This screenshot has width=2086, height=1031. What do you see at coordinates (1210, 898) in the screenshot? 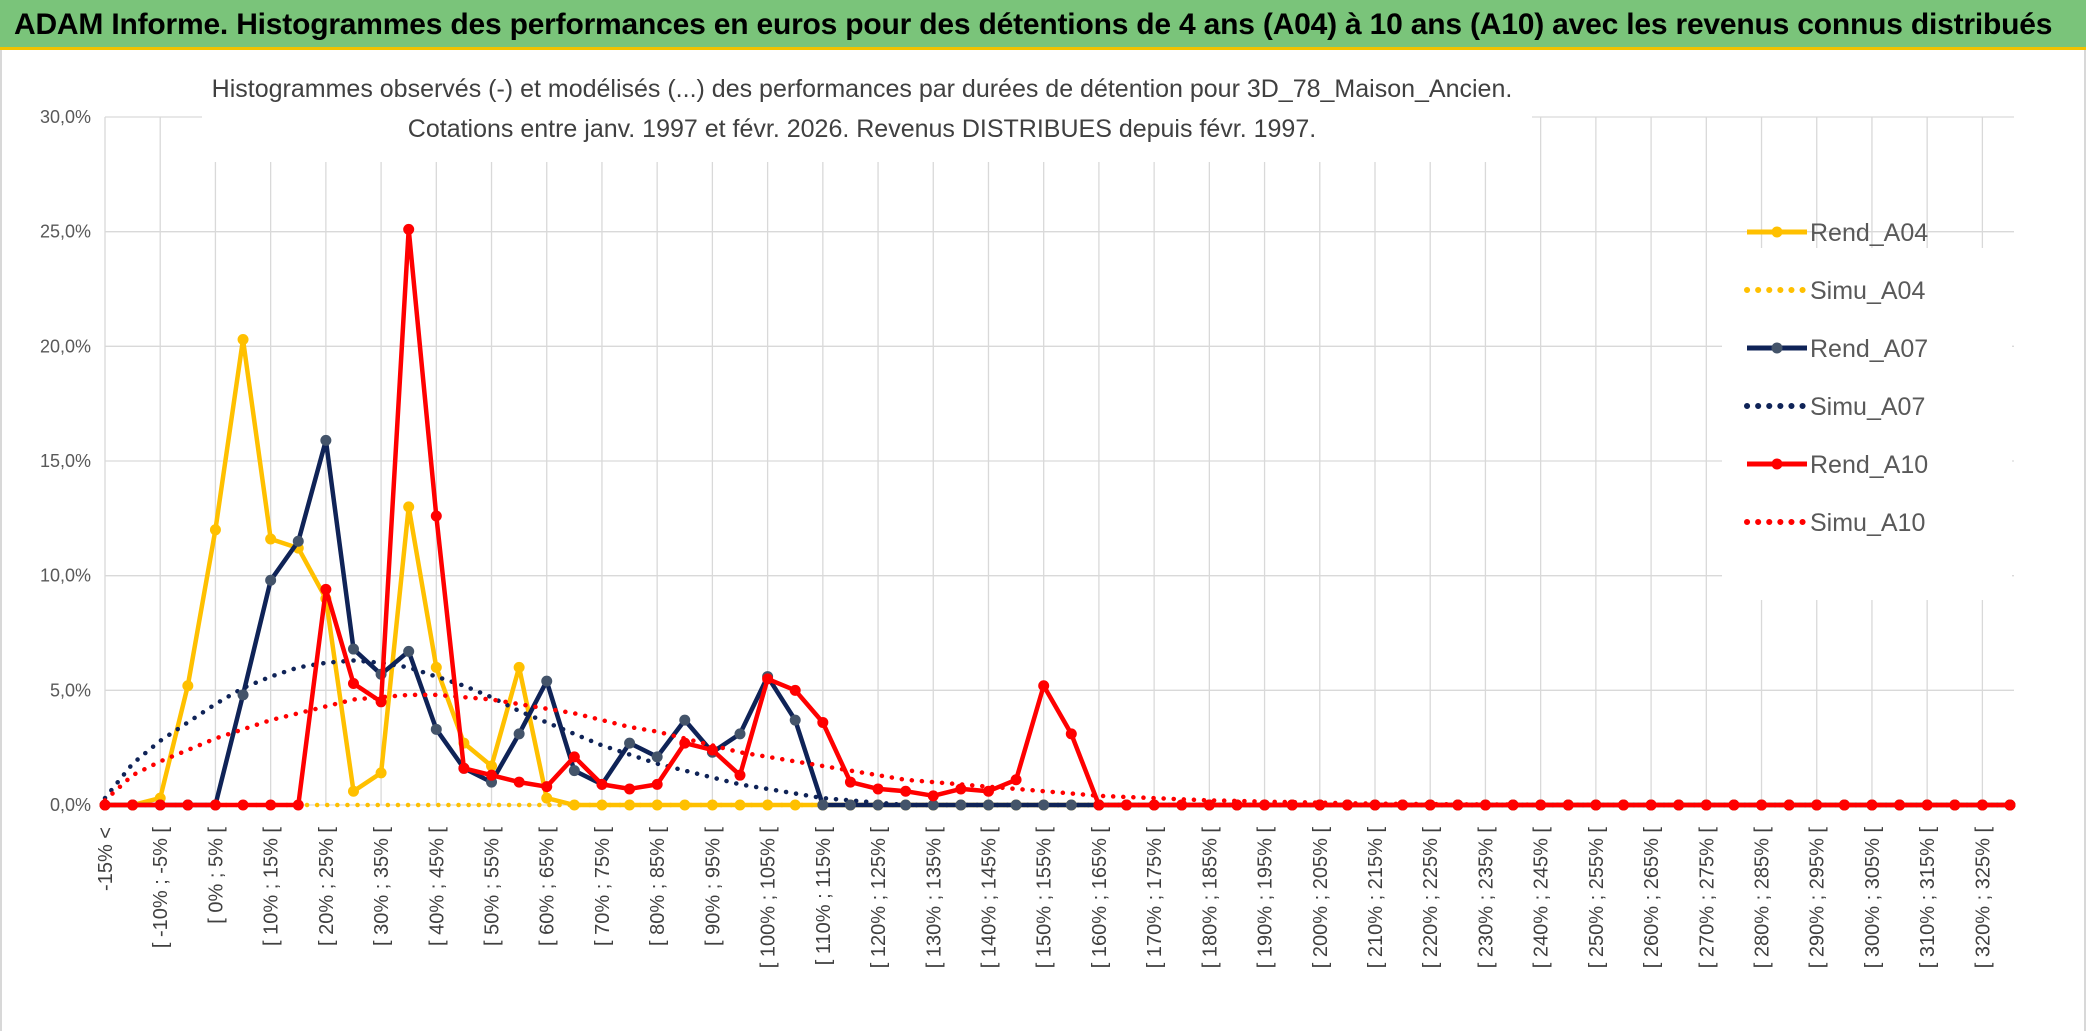
I see `x-tick-label: [ 180% ; 185% [` at bounding box center [1210, 898].